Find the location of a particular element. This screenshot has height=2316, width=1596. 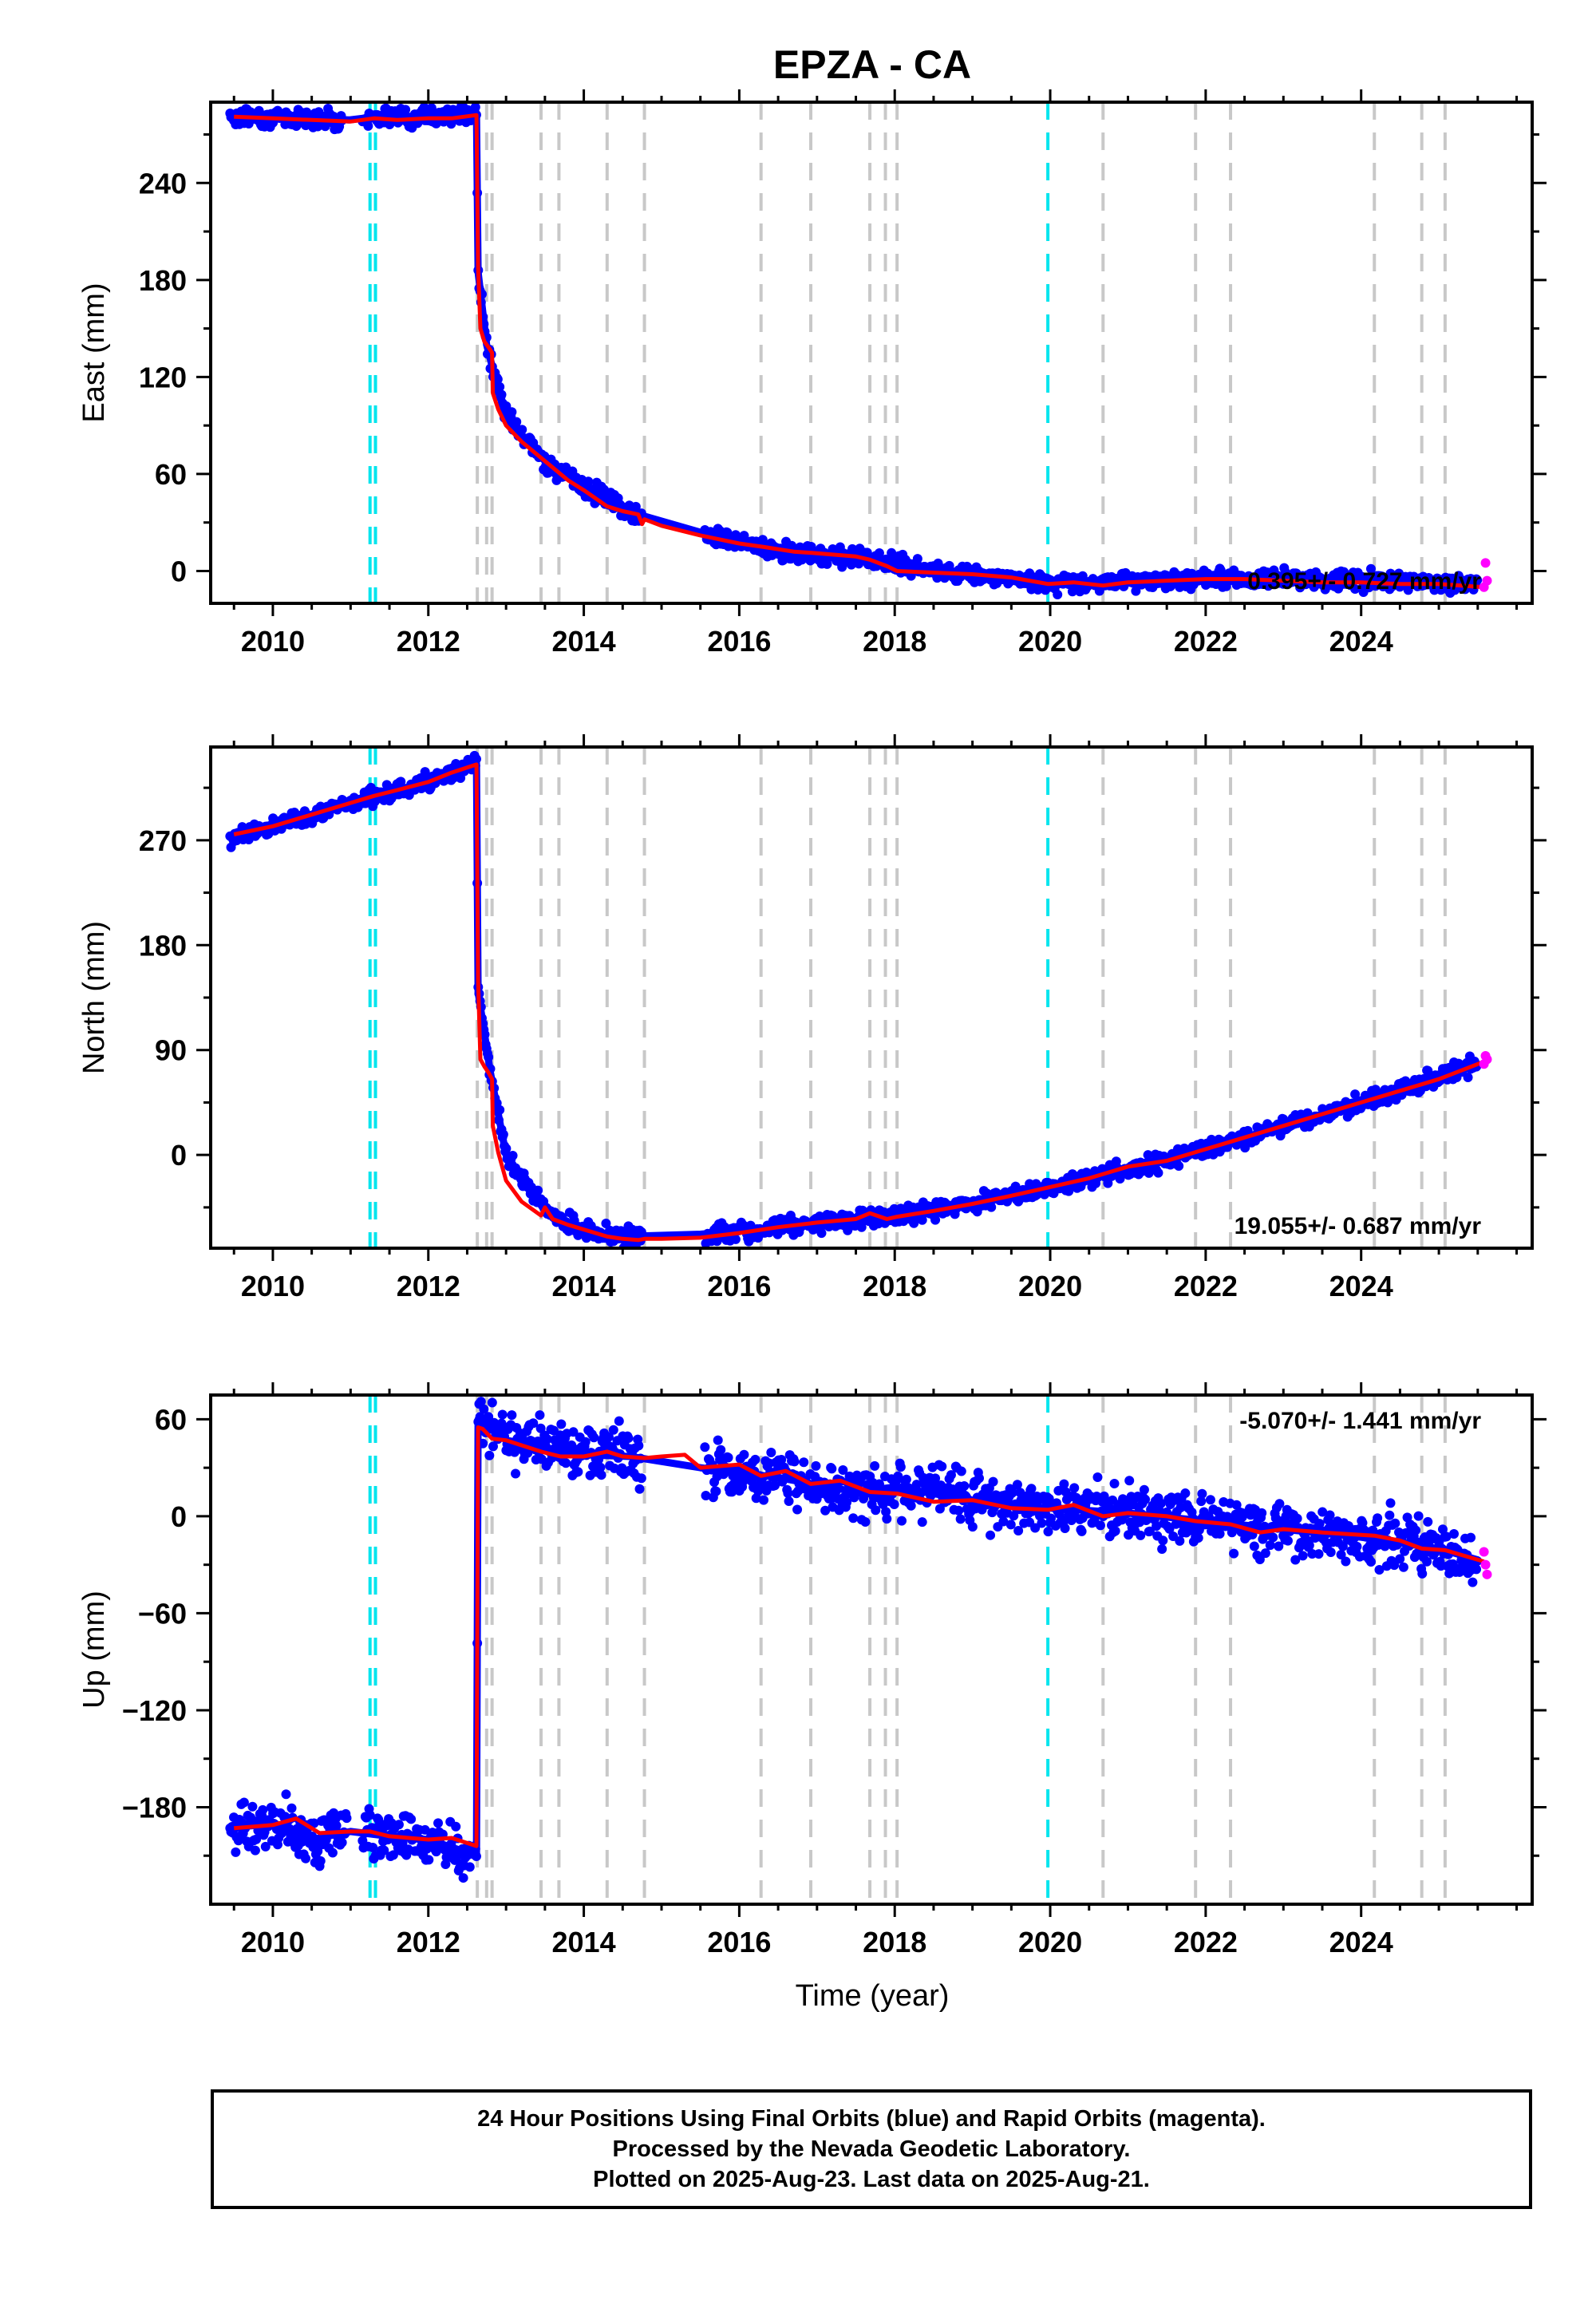

x-tick-label: 2016 is located at coordinates (739, 1942).